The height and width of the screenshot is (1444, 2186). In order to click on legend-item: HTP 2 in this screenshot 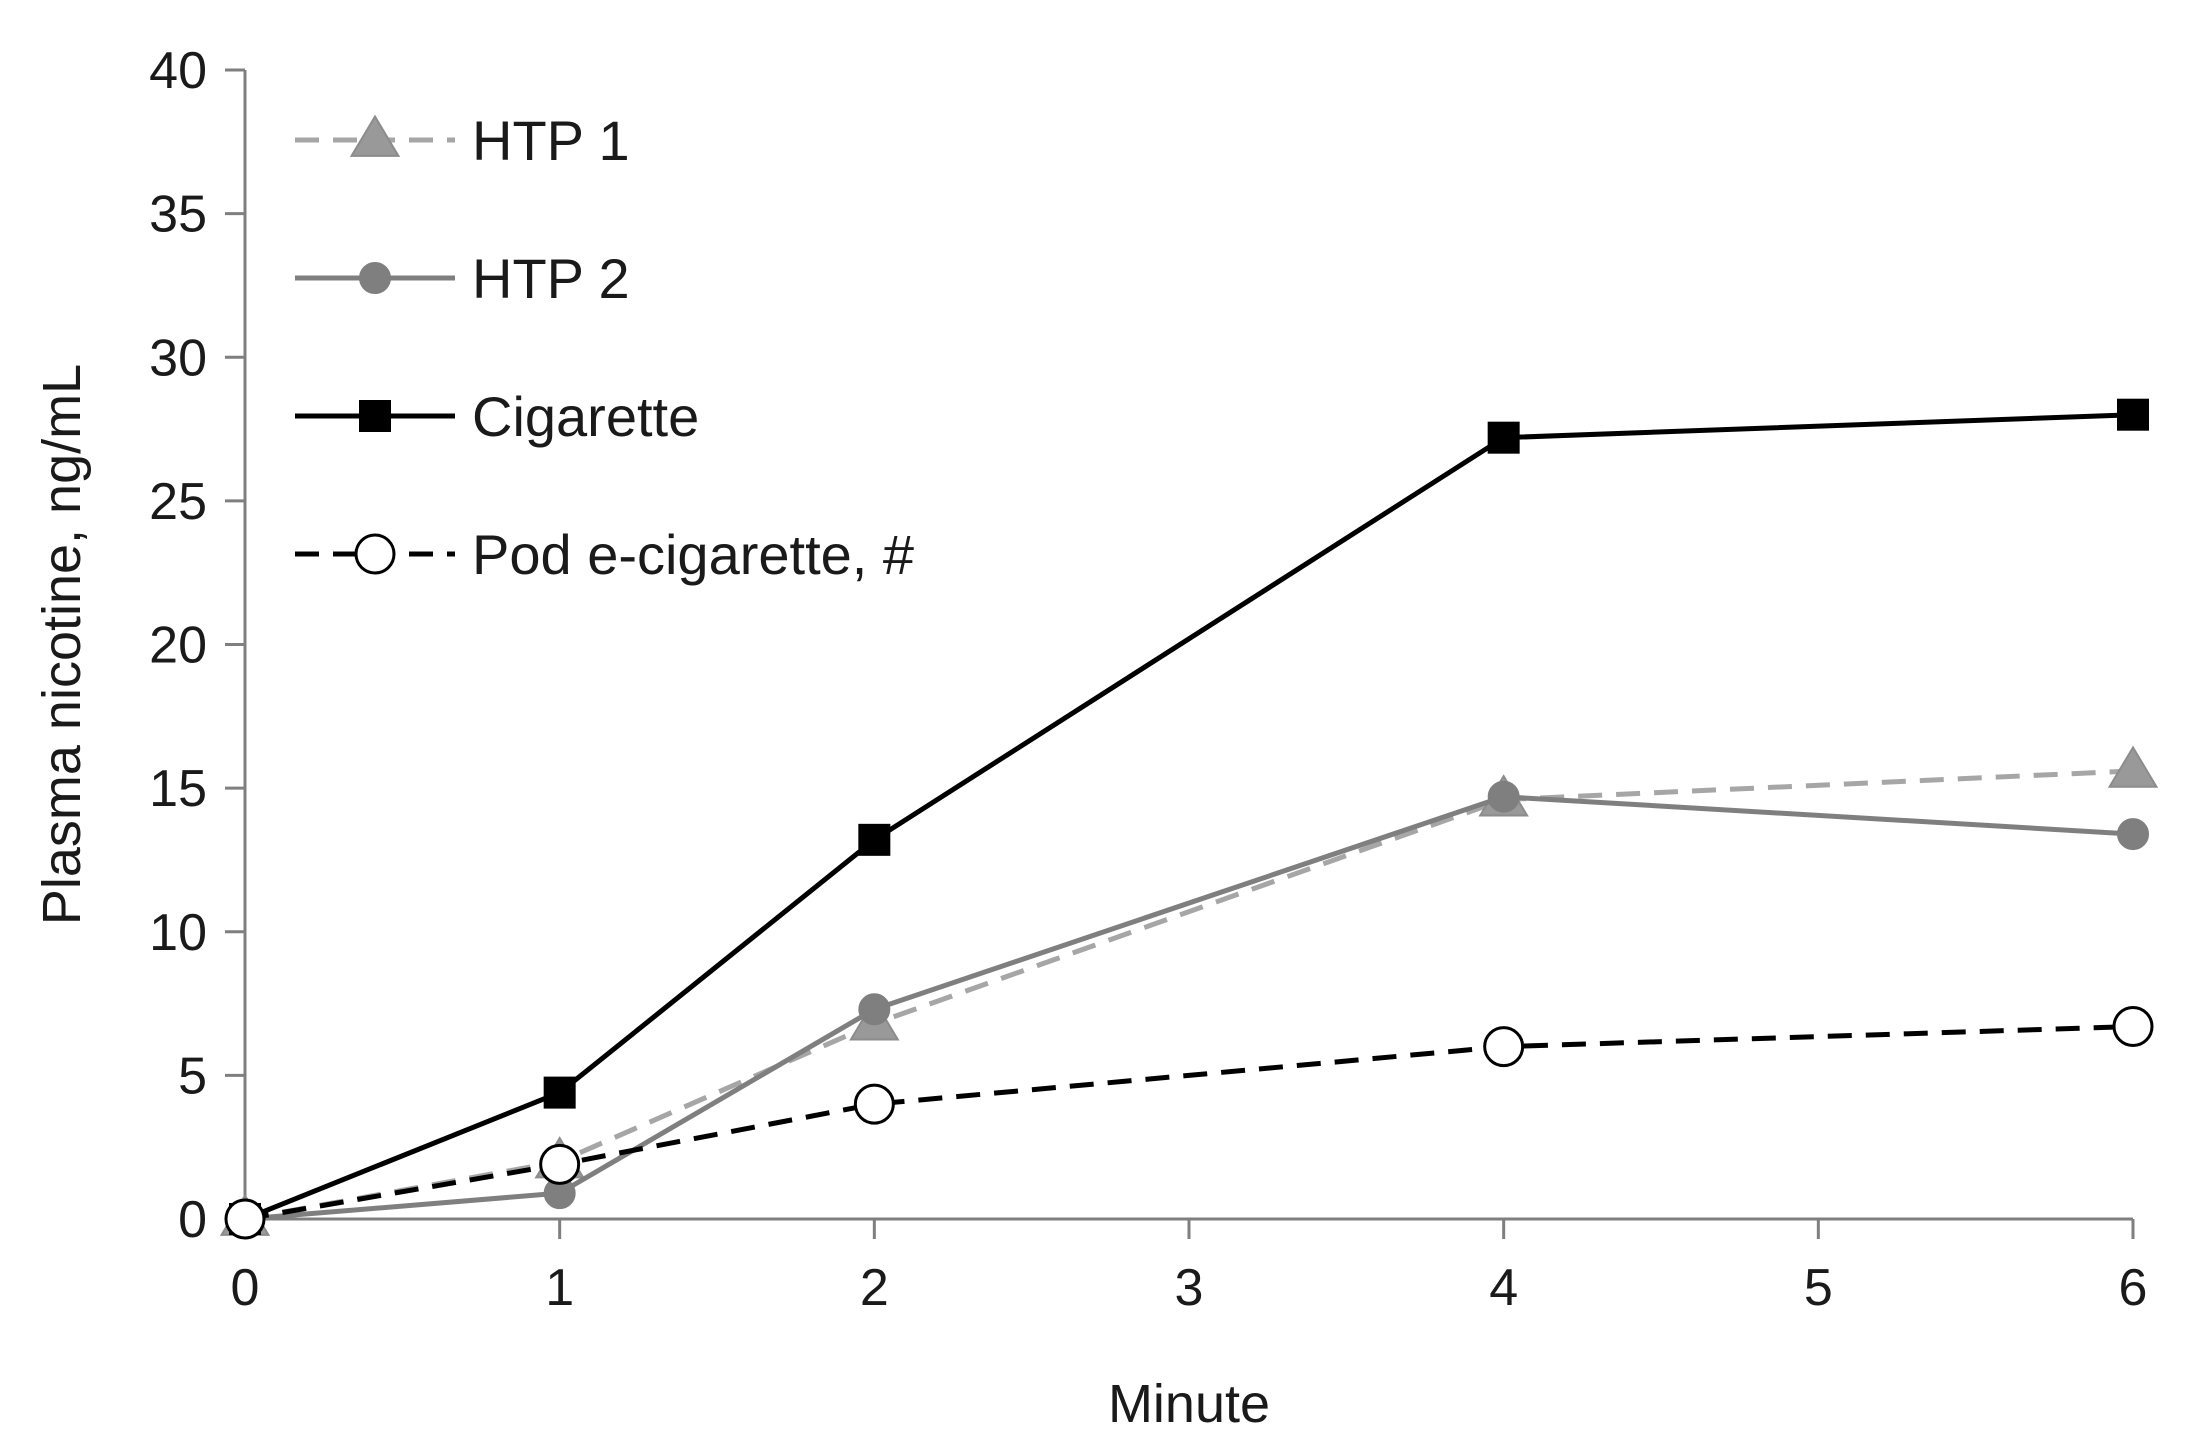, I will do `click(462, 278)`.